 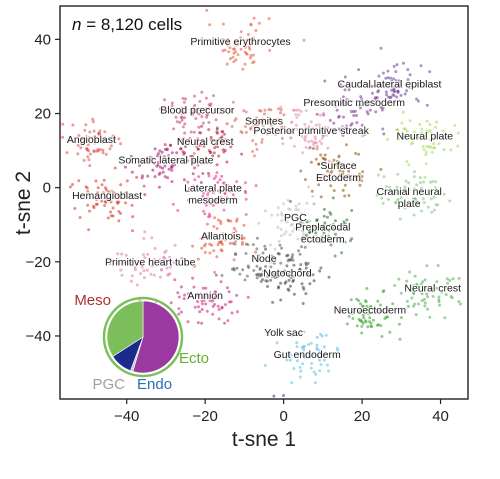 I want to click on cluster-label: Surface Ectoderm, so click(x=338, y=172).